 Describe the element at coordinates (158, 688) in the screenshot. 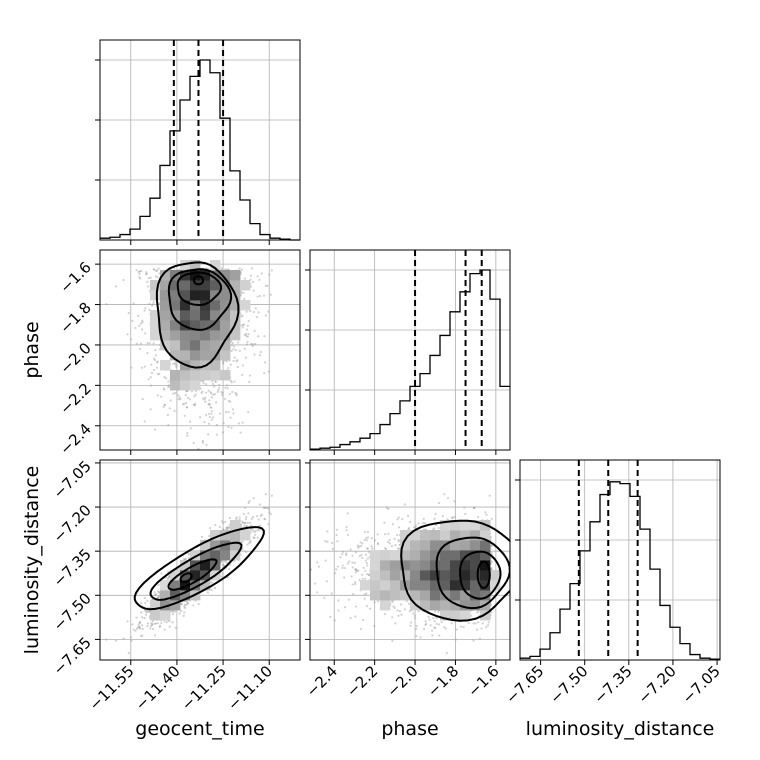

I see `x-tick-label-geocent_time: −11.40` at that location.